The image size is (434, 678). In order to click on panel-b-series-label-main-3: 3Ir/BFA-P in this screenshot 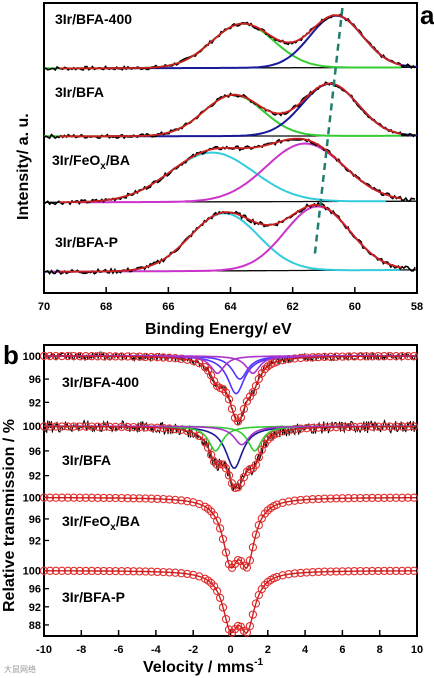, I will do `click(93, 597)`.